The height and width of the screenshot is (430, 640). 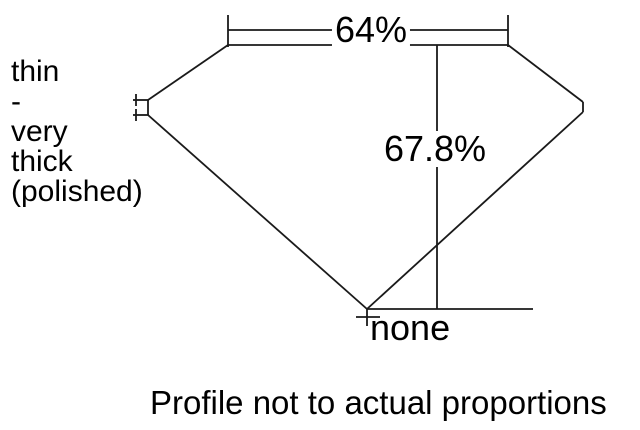 What do you see at coordinates (378, 402) in the screenshot?
I see `diagram-caption: Profile not to actual proportions` at bounding box center [378, 402].